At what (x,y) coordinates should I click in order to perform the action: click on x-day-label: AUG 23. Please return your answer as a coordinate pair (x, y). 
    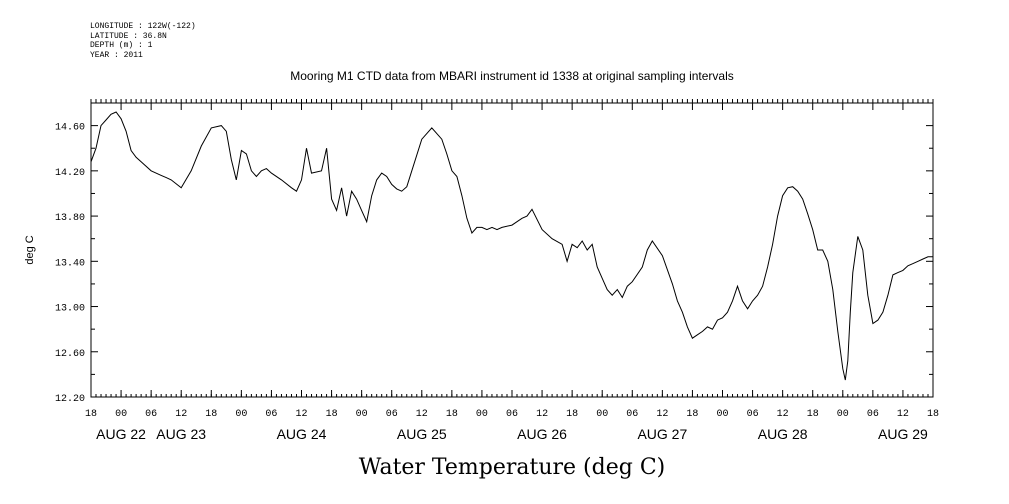
    Looking at the image, I should click on (181, 434).